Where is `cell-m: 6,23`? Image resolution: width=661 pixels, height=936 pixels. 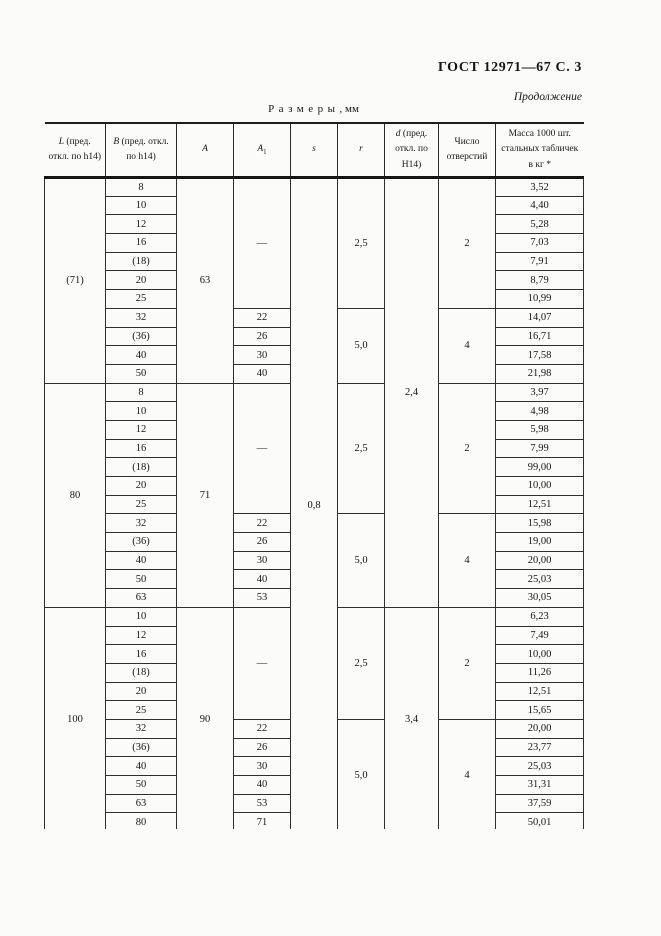
cell-m: 6,23 is located at coordinates (539, 616).